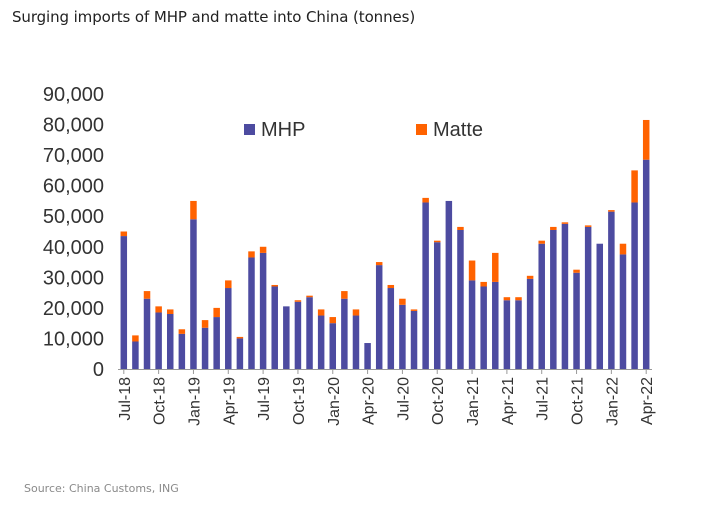  What do you see at coordinates (334, 401) in the screenshot?
I see `x-tick-label: Jan-20` at bounding box center [334, 401].